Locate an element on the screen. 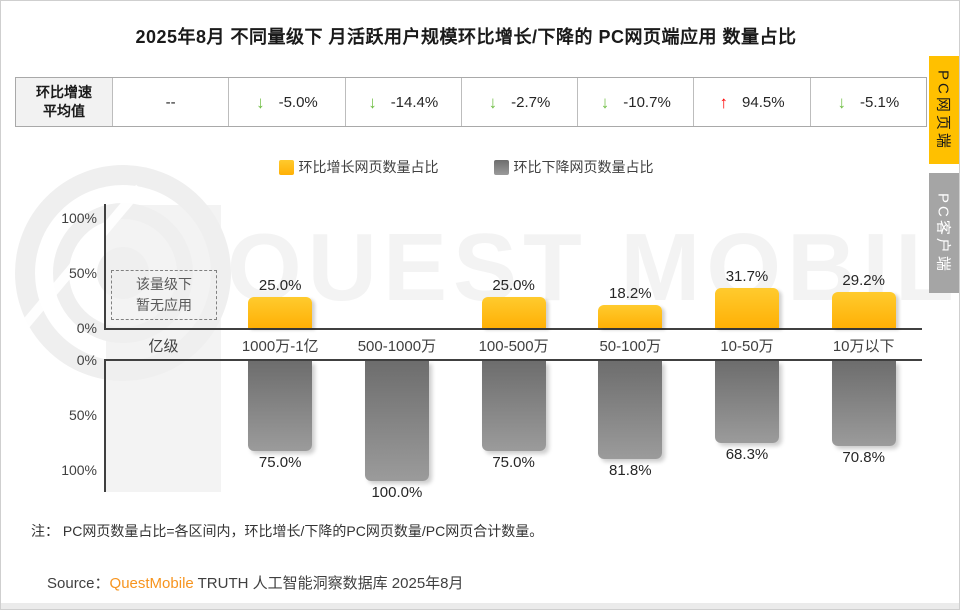 Image resolution: width=960 pixels, height=610 pixels. row-header-line2: 平均值 is located at coordinates (64, 111).